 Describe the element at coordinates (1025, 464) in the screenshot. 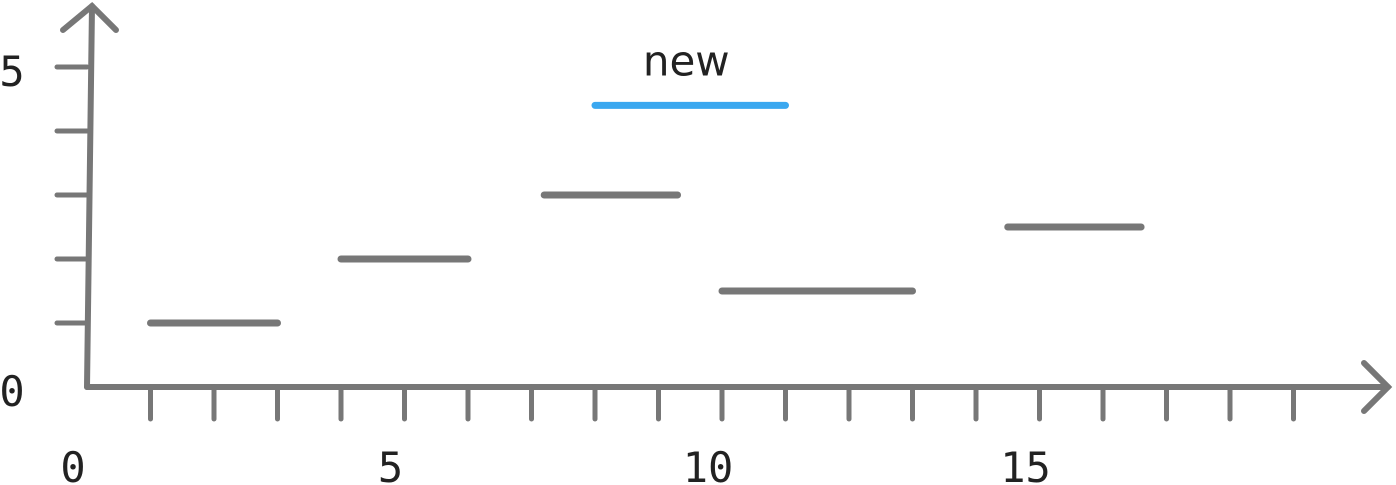

I see `x-tick-label: 15` at that location.